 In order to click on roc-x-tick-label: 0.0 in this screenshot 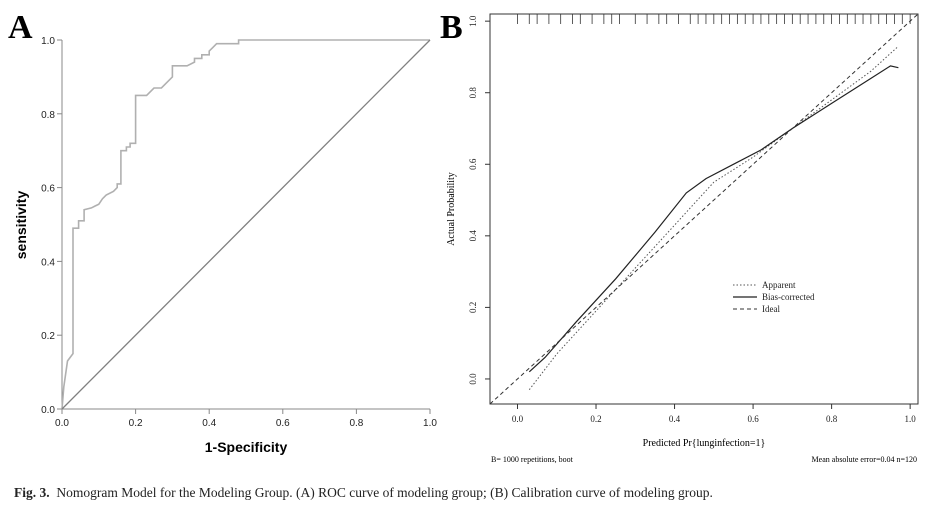, I will do `click(62, 423)`.